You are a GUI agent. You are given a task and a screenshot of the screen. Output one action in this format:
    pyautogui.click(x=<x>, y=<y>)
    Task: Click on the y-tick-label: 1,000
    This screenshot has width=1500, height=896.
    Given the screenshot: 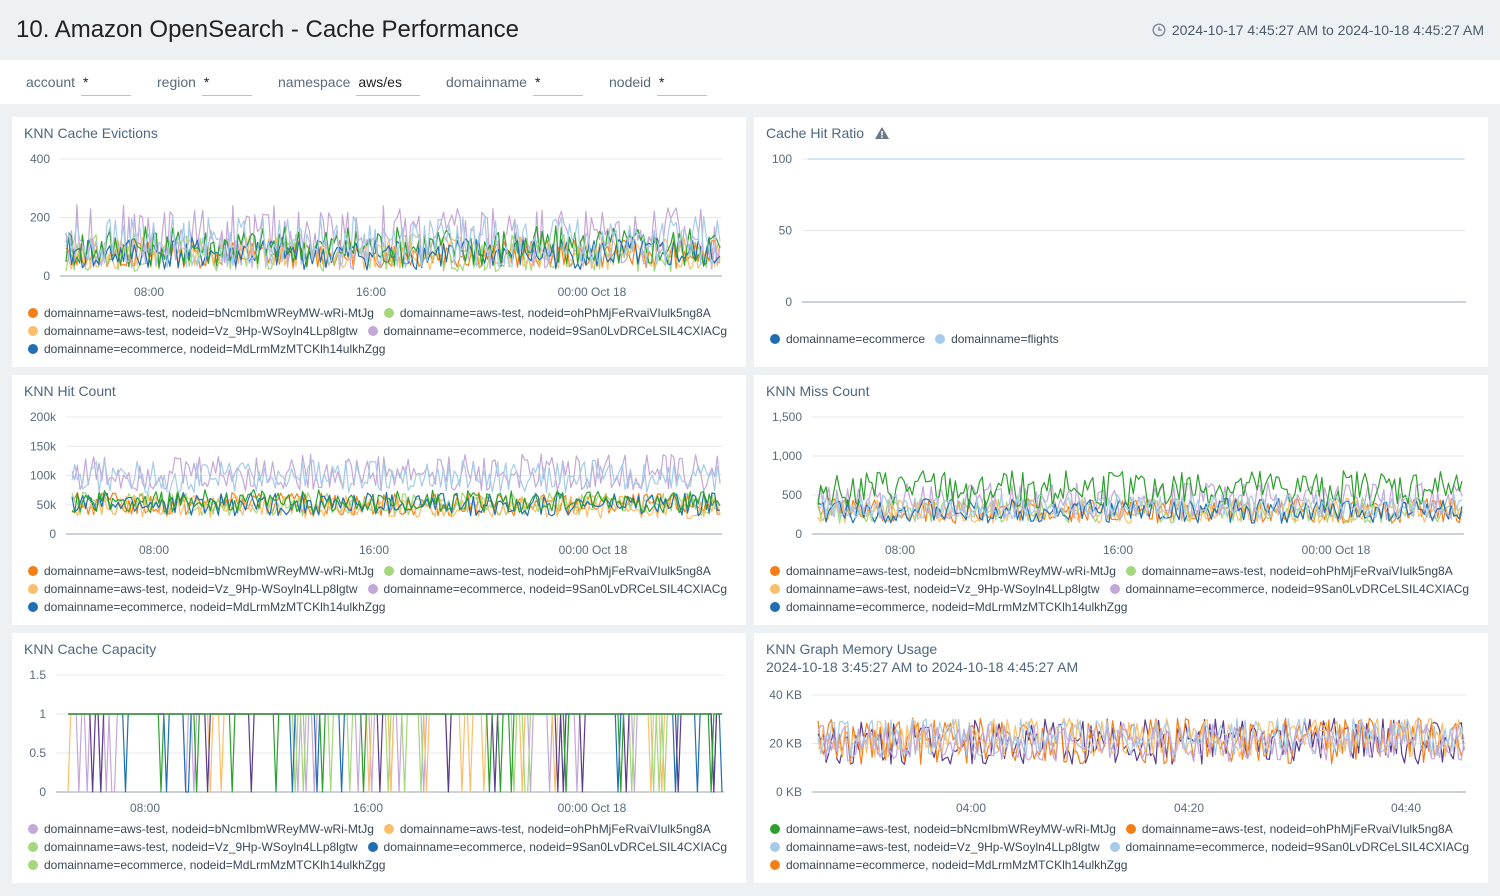 What is the action you would take?
    pyautogui.click(x=787, y=456)
    